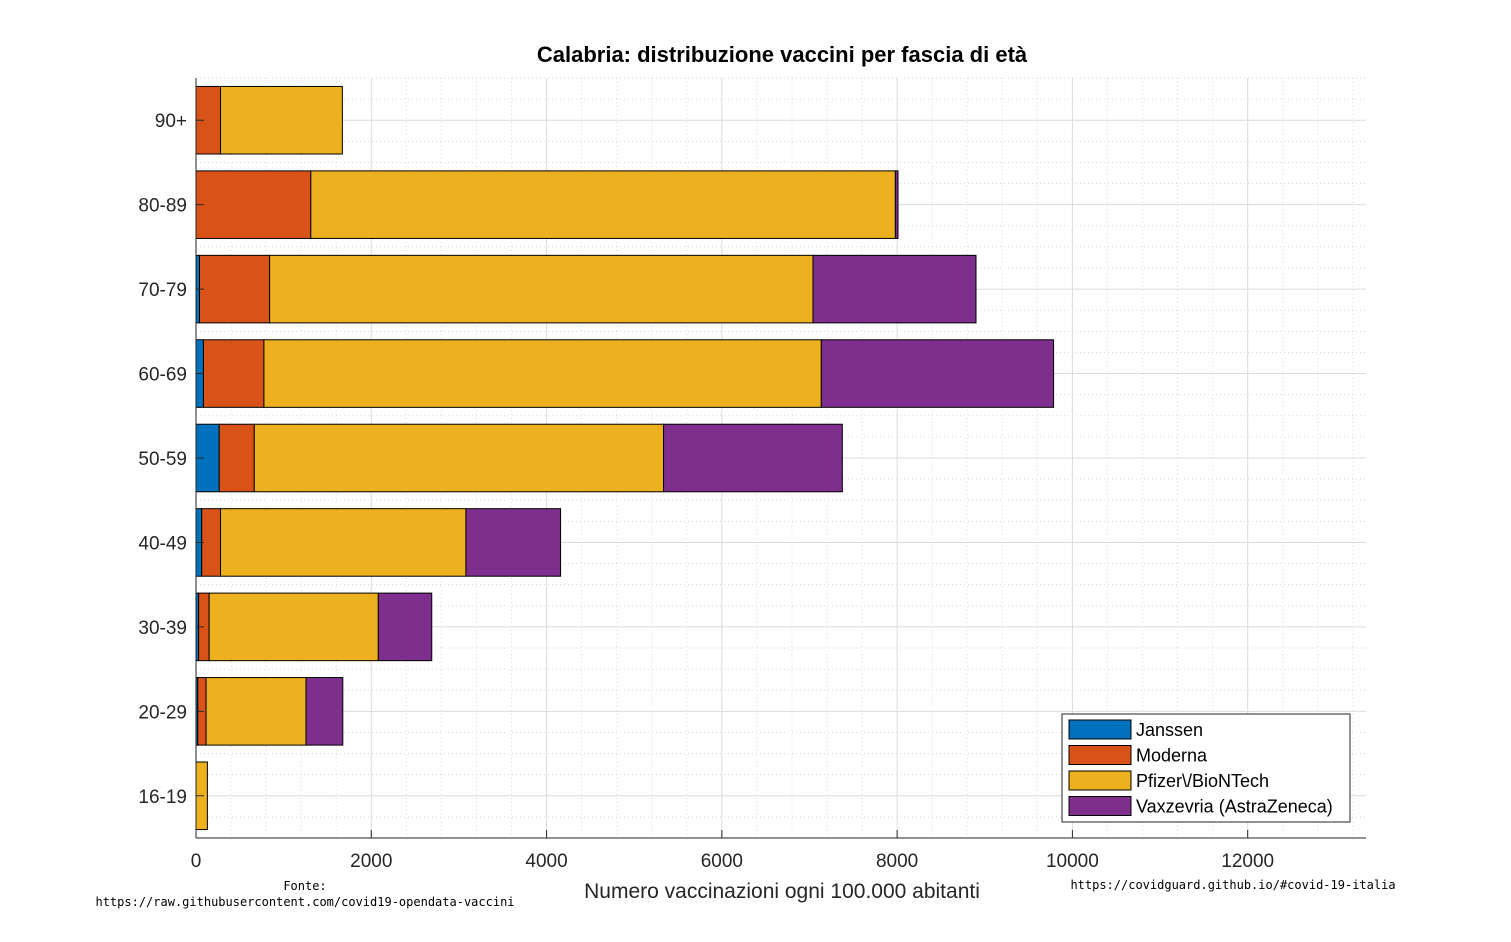  I want to click on legend-label: Moderna, so click(1172, 756).